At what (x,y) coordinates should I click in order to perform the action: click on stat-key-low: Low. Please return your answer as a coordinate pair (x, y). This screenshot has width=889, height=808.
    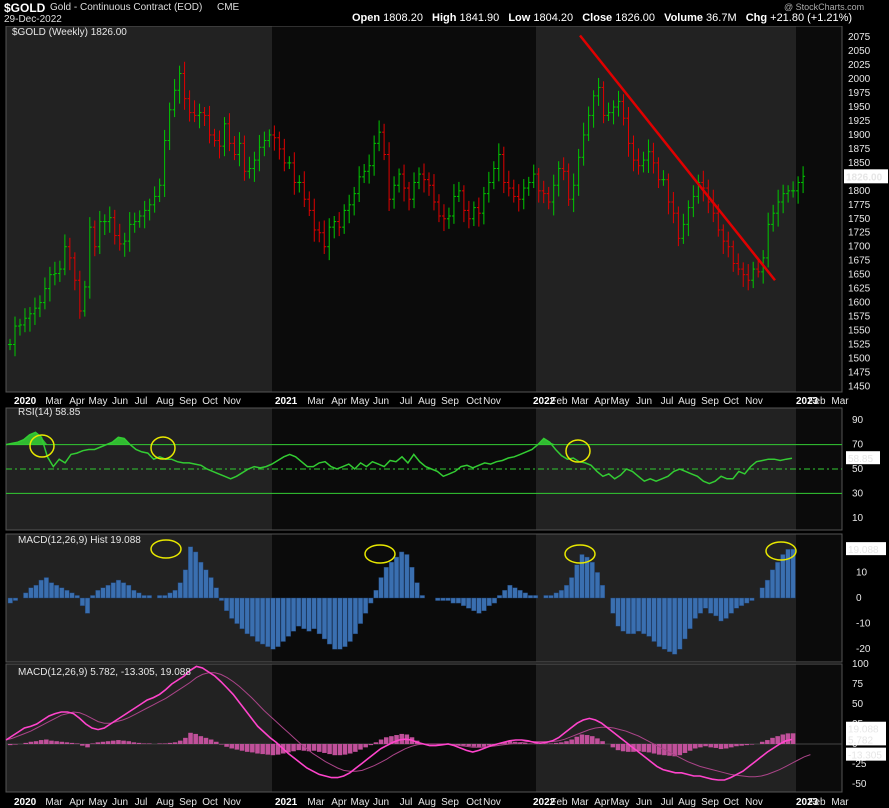
    Looking at the image, I should click on (521, 18).